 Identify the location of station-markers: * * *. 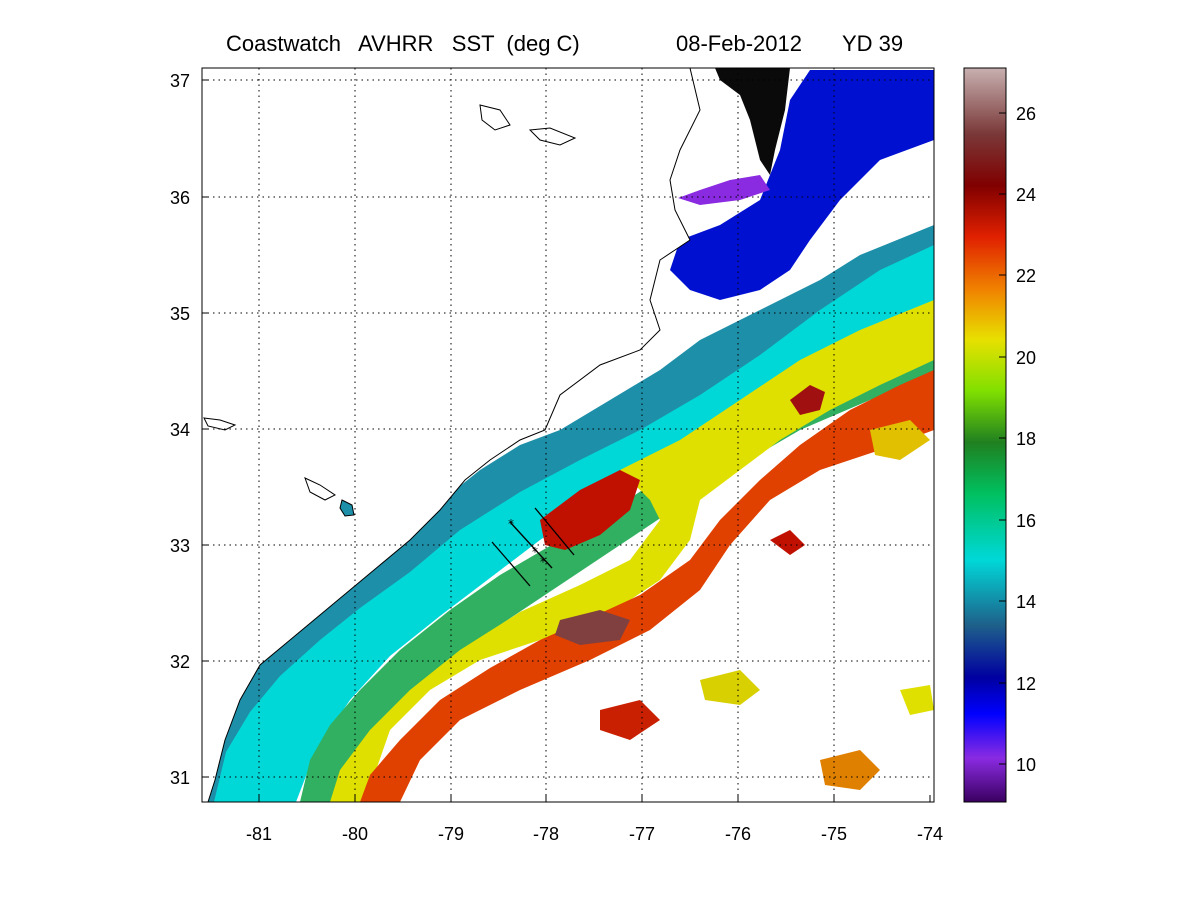
(527, 543).